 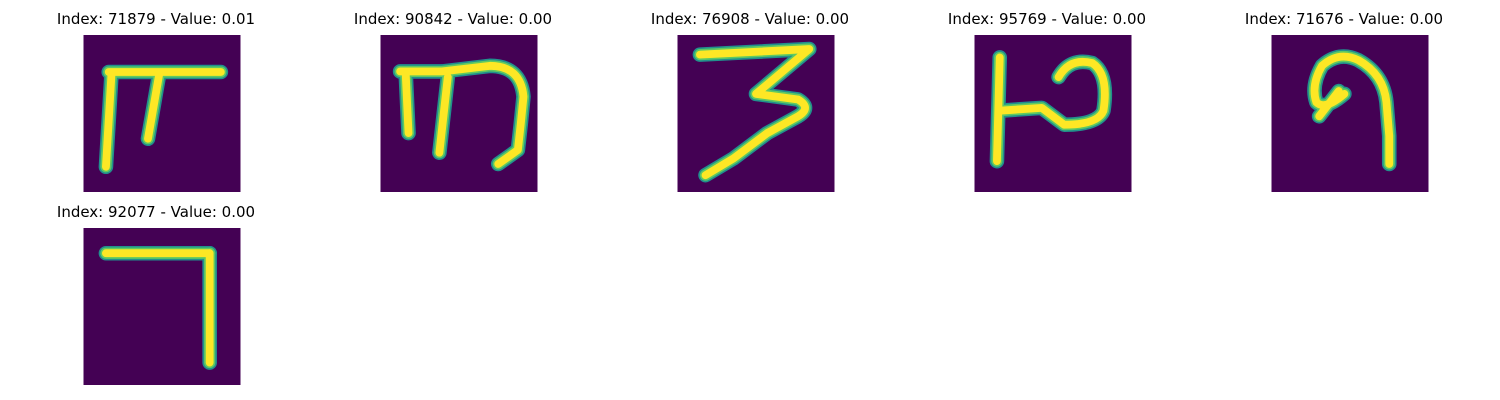 What do you see at coordinates (1344, 19) in the screenshot?
I see `panel-caption: Index: 71676 - Value: 0.00` at bounding box center [1344, 19].